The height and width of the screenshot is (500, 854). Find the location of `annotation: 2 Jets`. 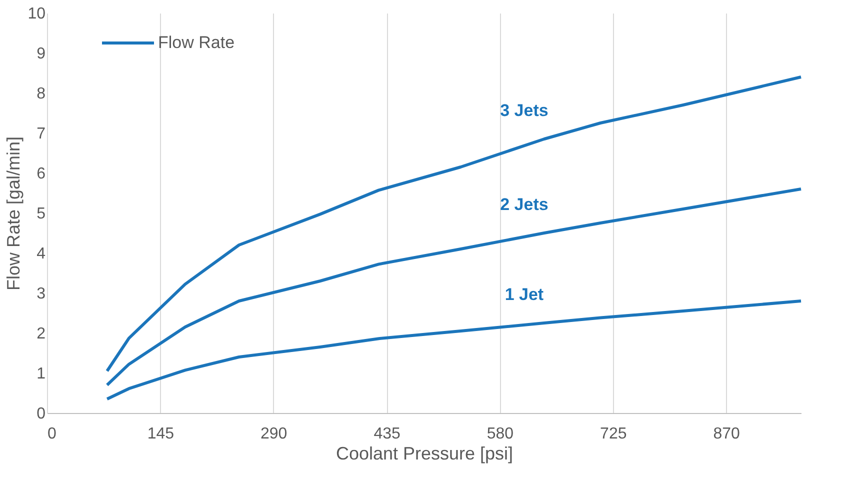

annotation: 2 Jets is located at coordinates (524, 204).